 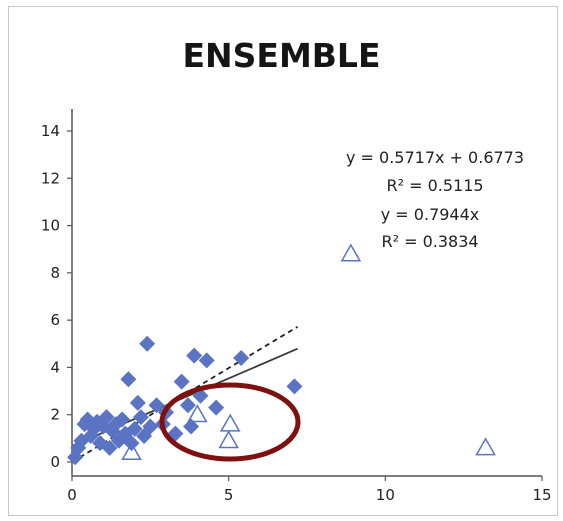 I want to click on x-tick-label: 10, so click(x=385, y=495).